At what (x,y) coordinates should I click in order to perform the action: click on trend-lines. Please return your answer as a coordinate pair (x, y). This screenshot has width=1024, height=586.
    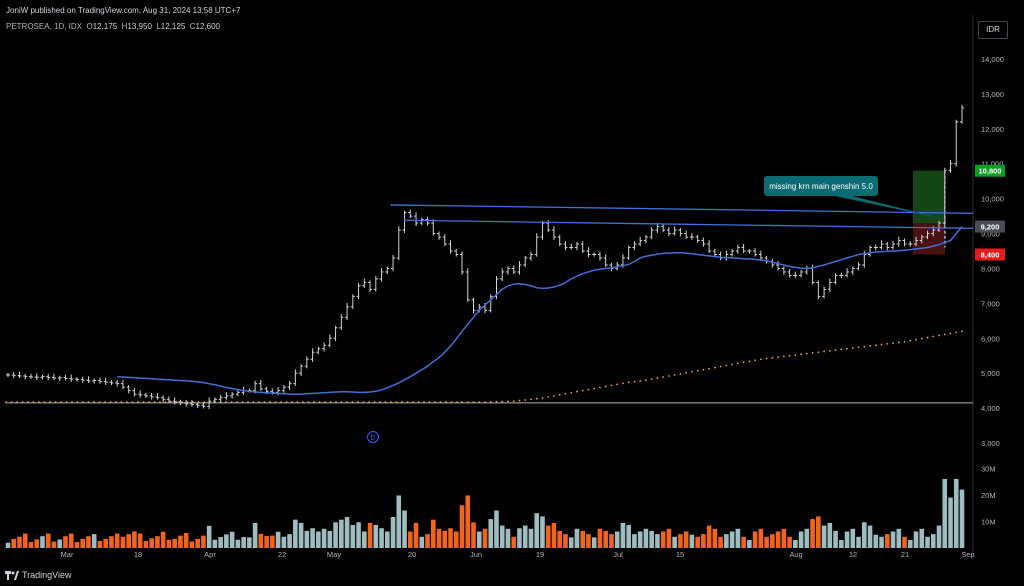
    Looking at the image, I should click on (681, 216).